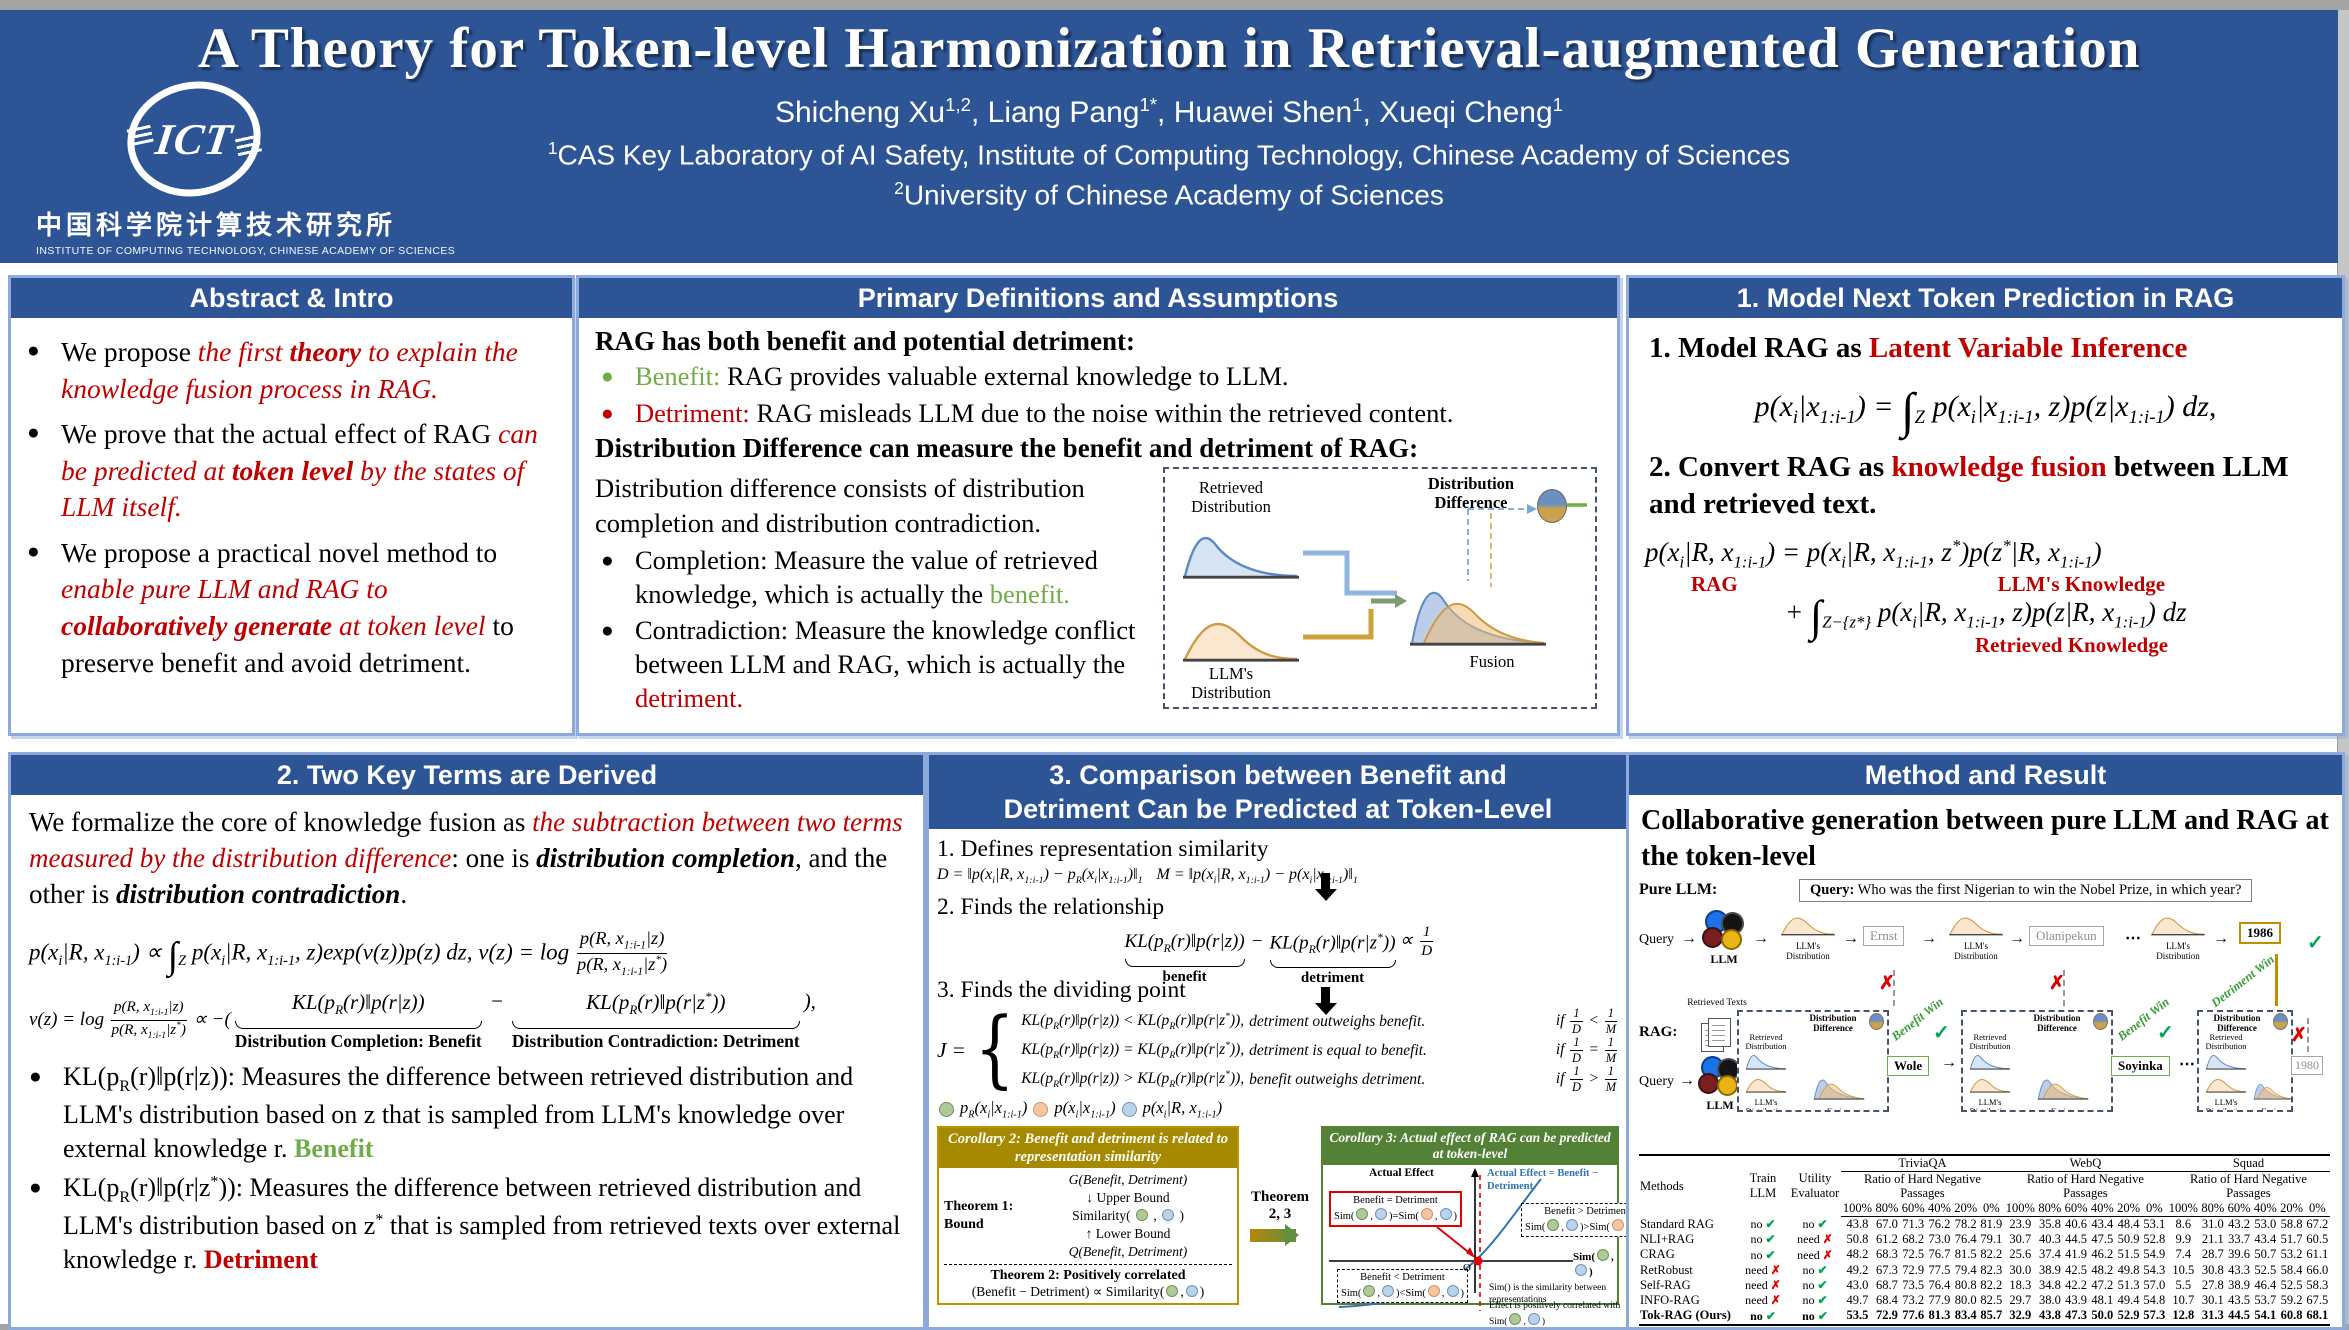  Describe the element at coordinates (1665, 1284) in the screenshot. I see `method-name: Self-RAG` at that location.